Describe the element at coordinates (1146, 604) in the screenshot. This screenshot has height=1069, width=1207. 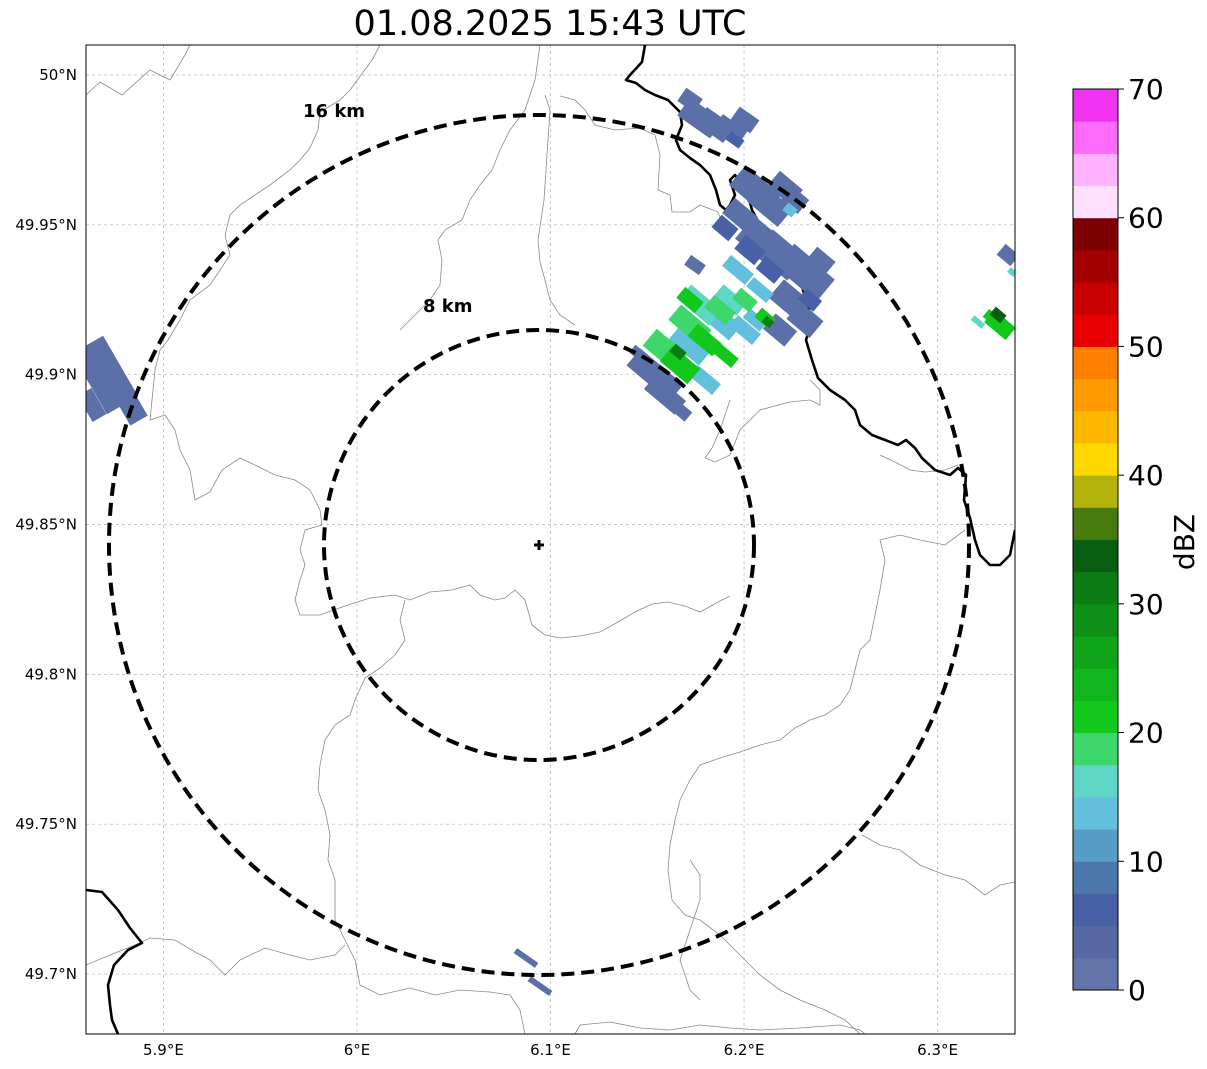
I see `colorbar-tick-label: 30` at that location.